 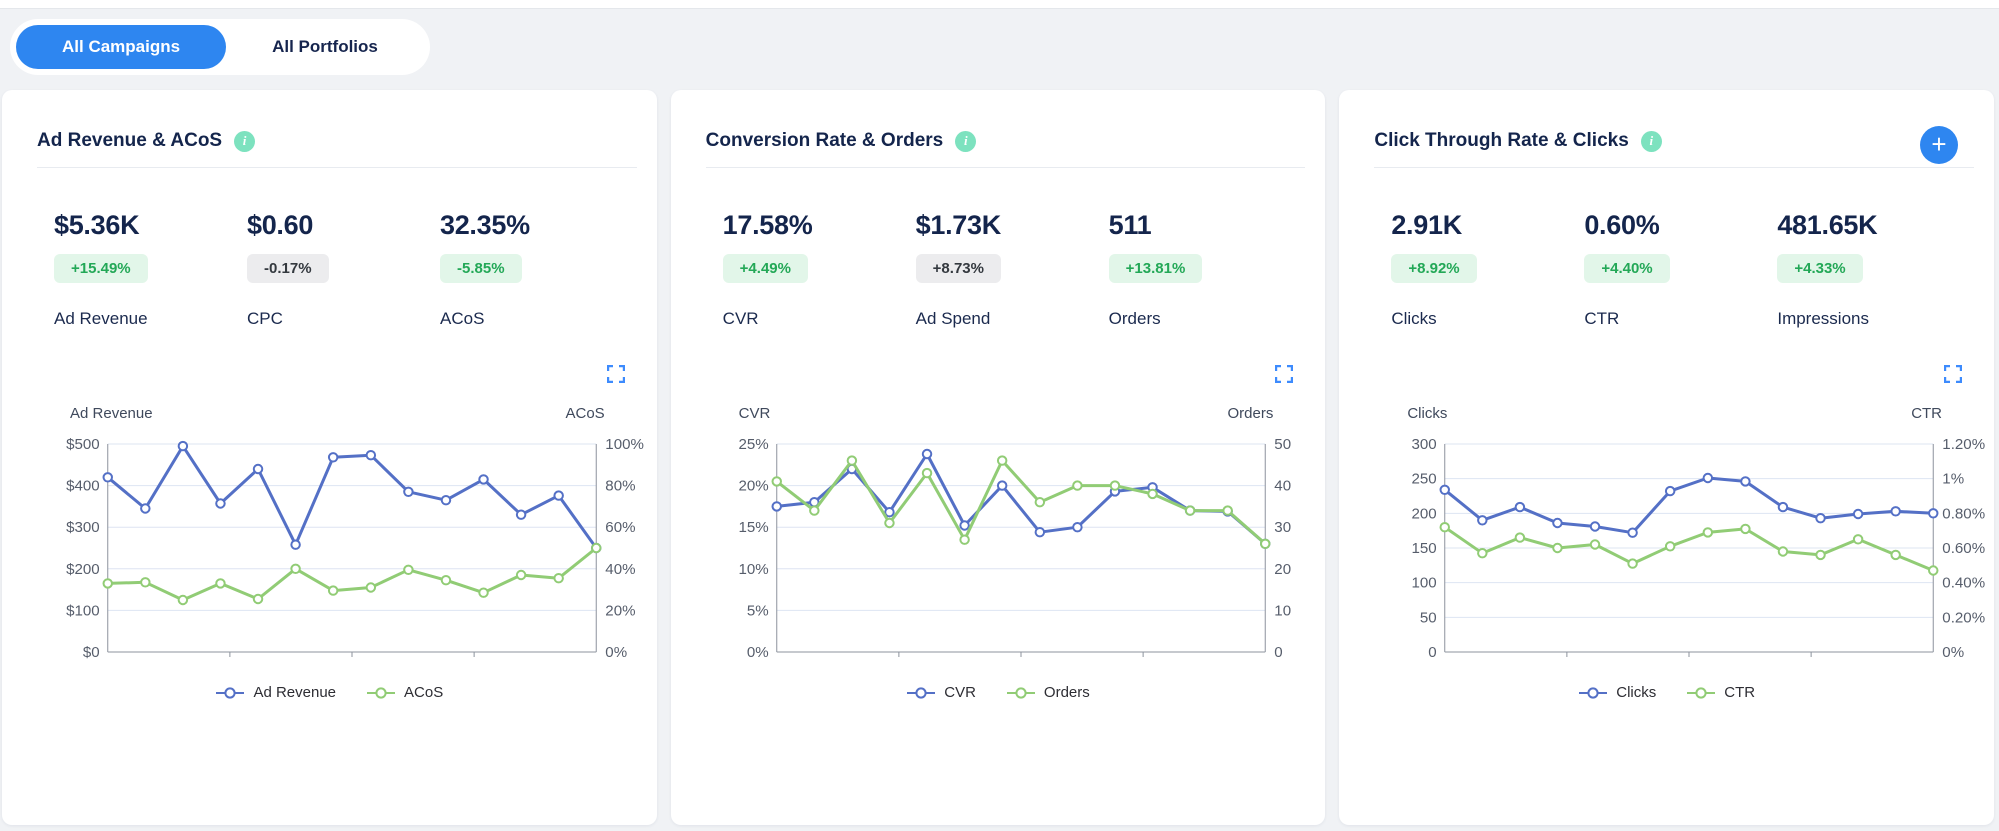 What do you see at coordinates (1617, 692) in the screenshot?
I see `legend-item: Clicks` at bounding box center [1617, 692].